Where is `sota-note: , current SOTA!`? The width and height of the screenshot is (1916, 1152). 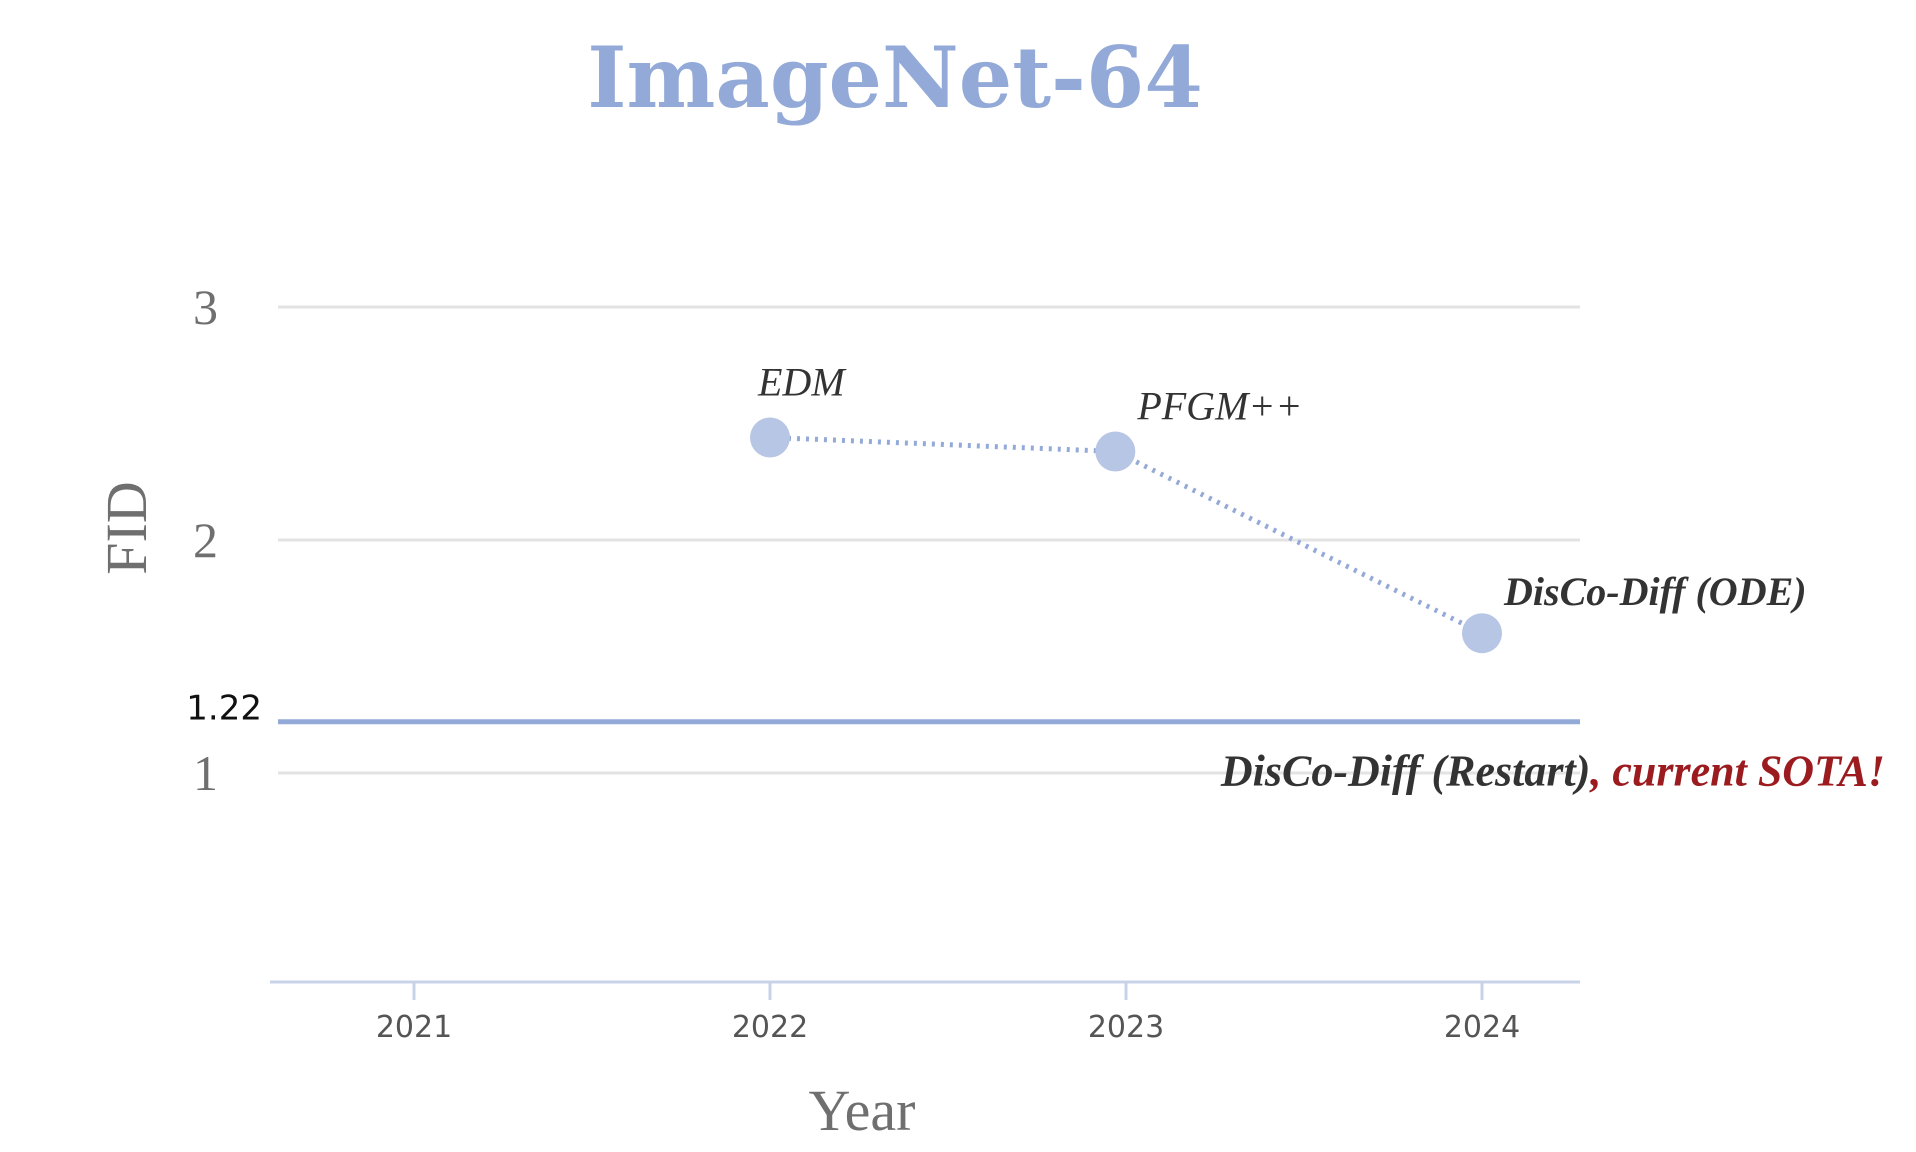
sota-note: , current SOTA! is located at coordinates (1737, 771).